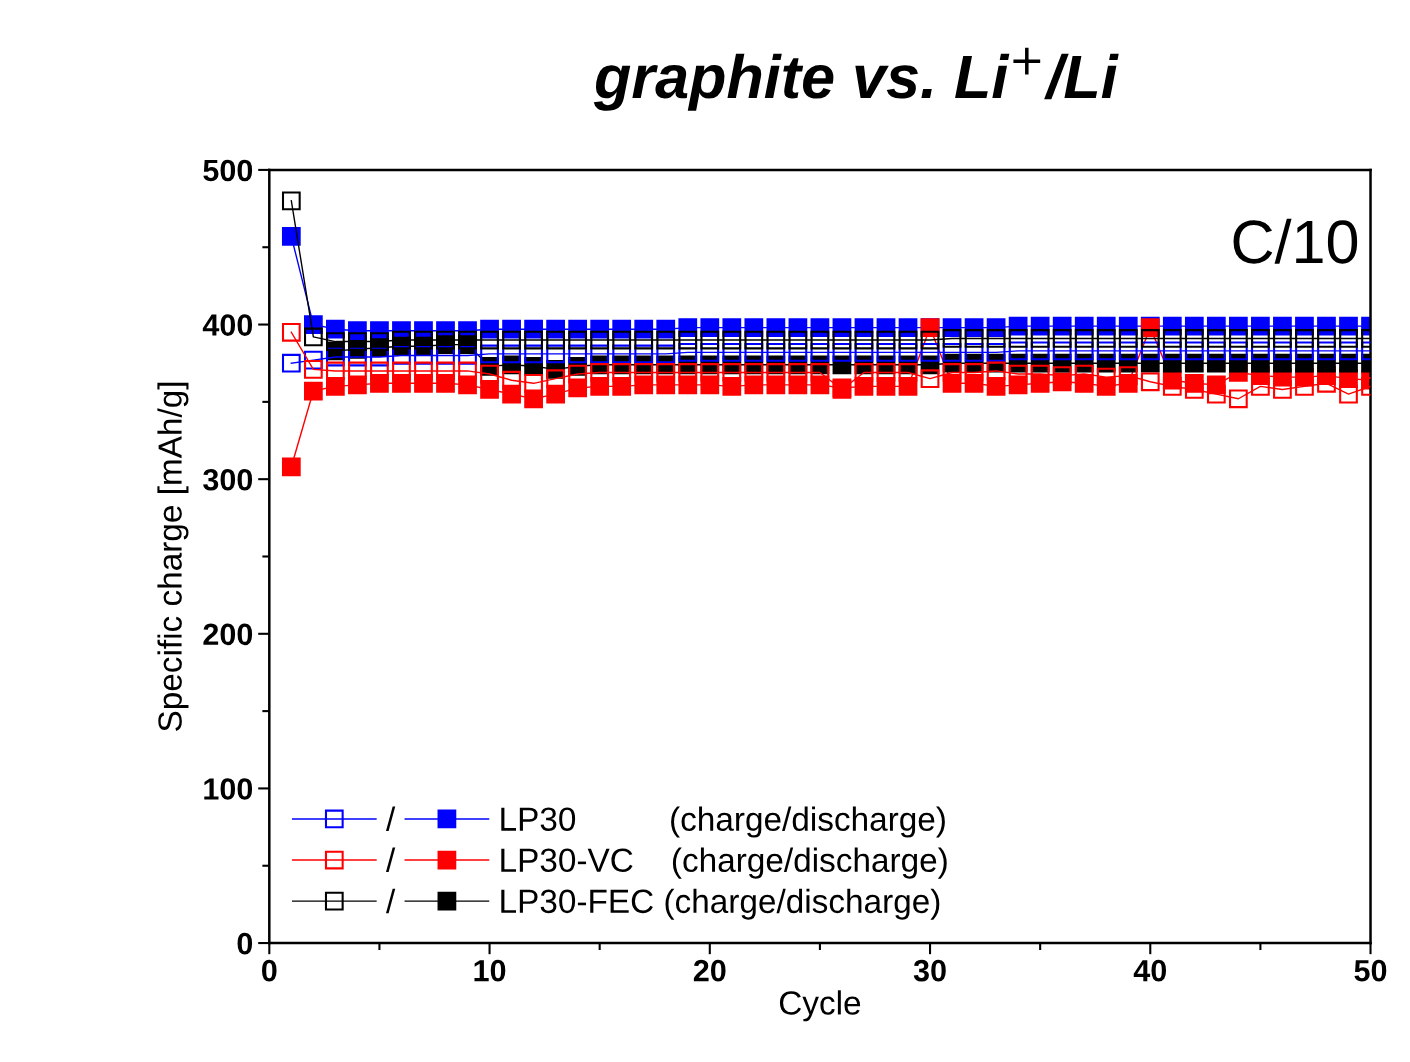  What do you see at coordinates (228, 170) in the screenshot?
I see `y-tick-label: 500` at bounding box center [228, 170].